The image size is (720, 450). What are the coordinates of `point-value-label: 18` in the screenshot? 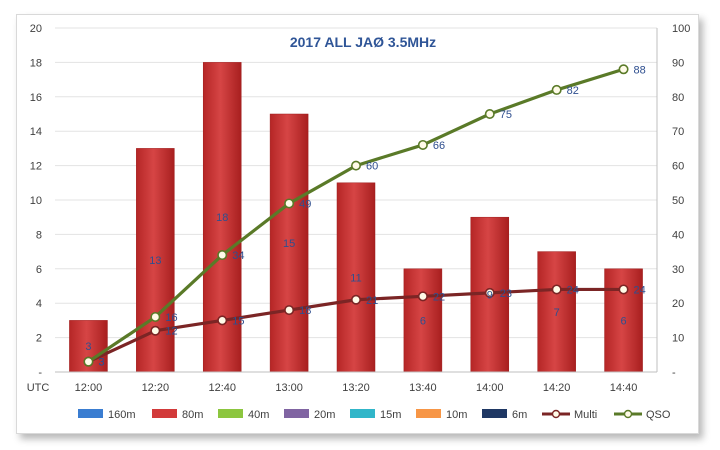 It's located at (305, 311).